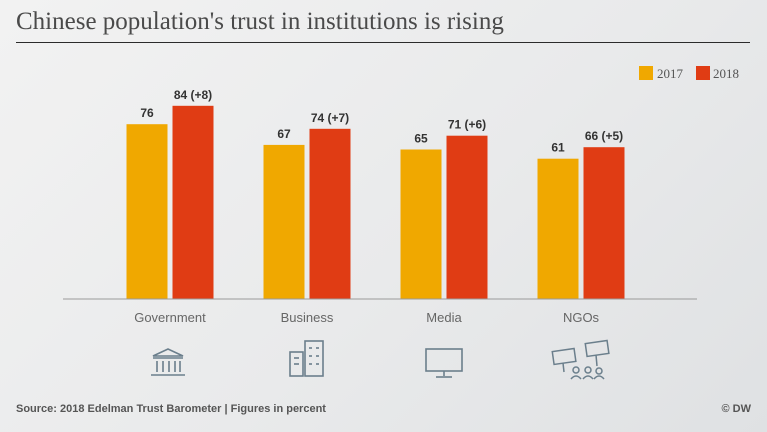 The image size is (767, 432). Describe the element at coordinates (284, 221) in the screenshot. I see `bar-business-2017` at that location.